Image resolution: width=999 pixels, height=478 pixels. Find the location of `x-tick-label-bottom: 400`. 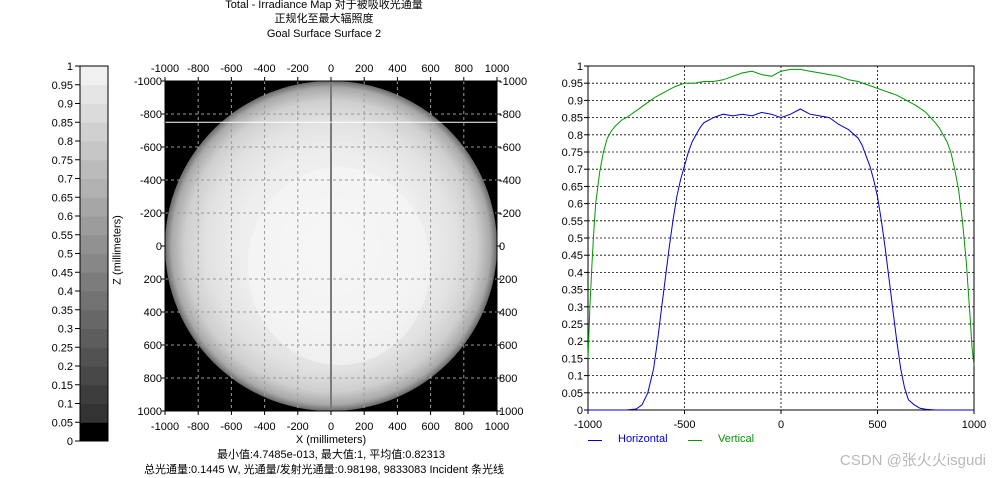

x-tick-label-bottom: 400 is located at coordinates (397, 427).